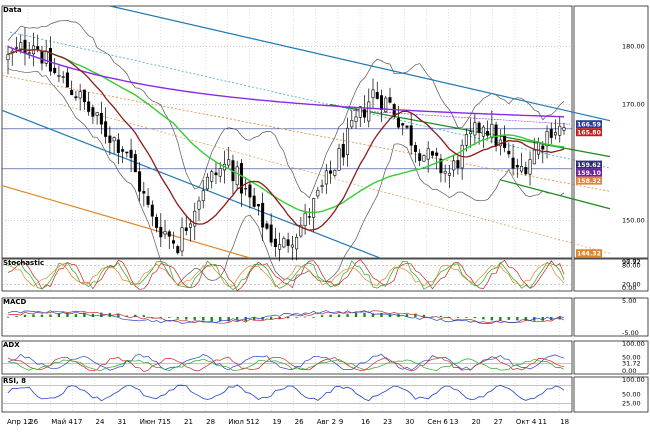  I want to click on macd-line-blue, so click(286, 317).